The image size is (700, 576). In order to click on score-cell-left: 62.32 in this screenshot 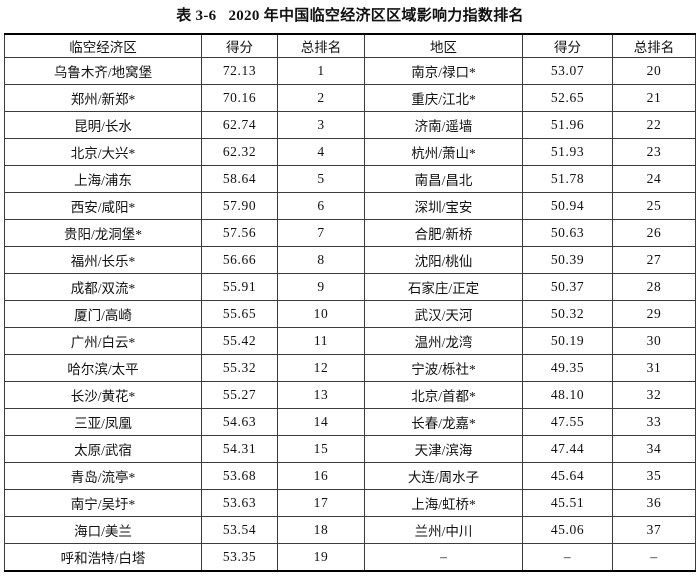, I will do `click(239, 152)`.